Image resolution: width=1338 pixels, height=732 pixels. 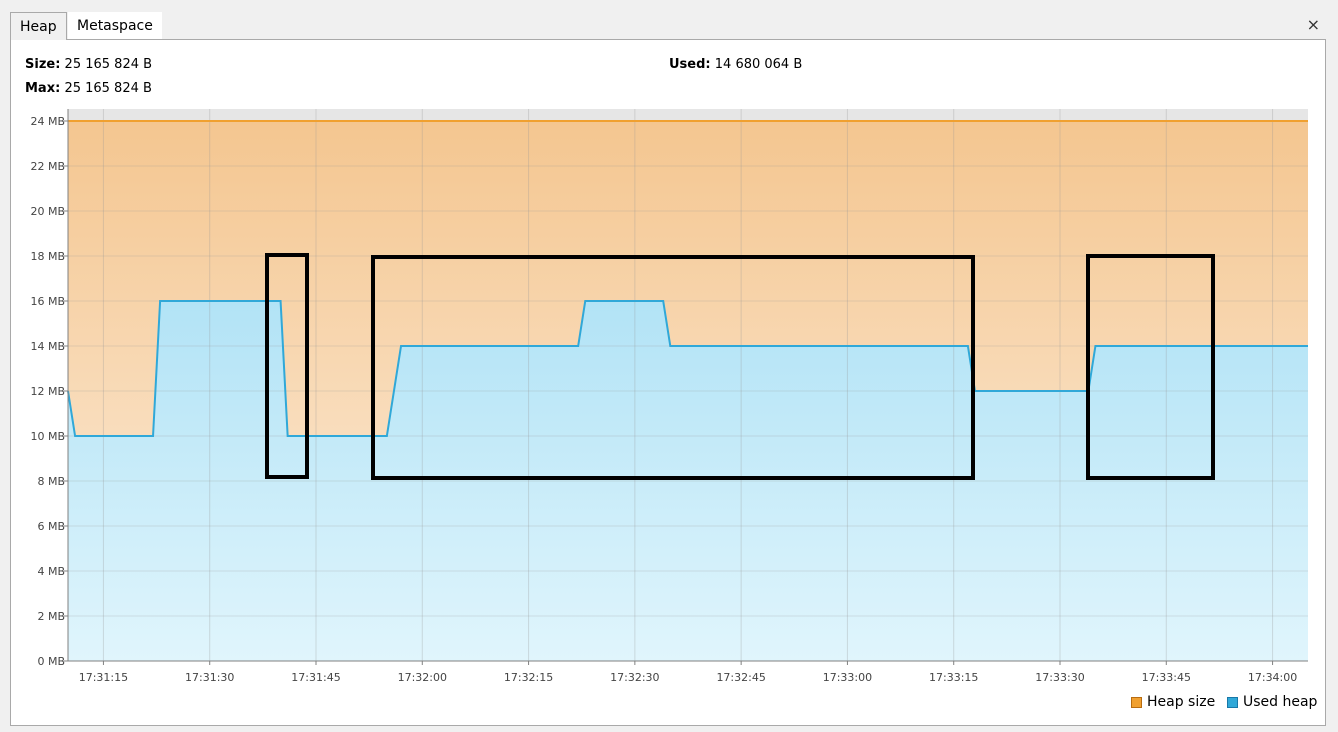 What do you see at coordinates (47, 436) in the screenshot?
I see `y-tick-label: 10 MB` at bounding box center [47, 436].